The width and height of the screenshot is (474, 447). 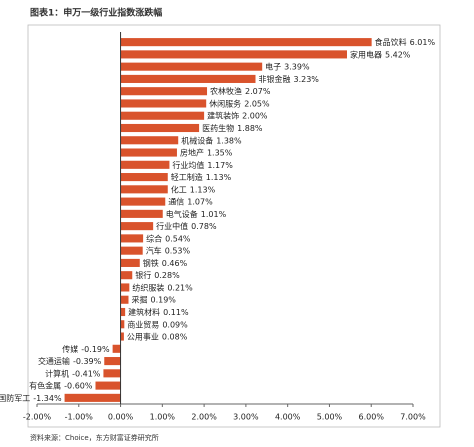 What do you see at coordinates (190, 201) in the screenshot?
I see `bar-label: 通信 1.07%` at bounding box center [190, 201].